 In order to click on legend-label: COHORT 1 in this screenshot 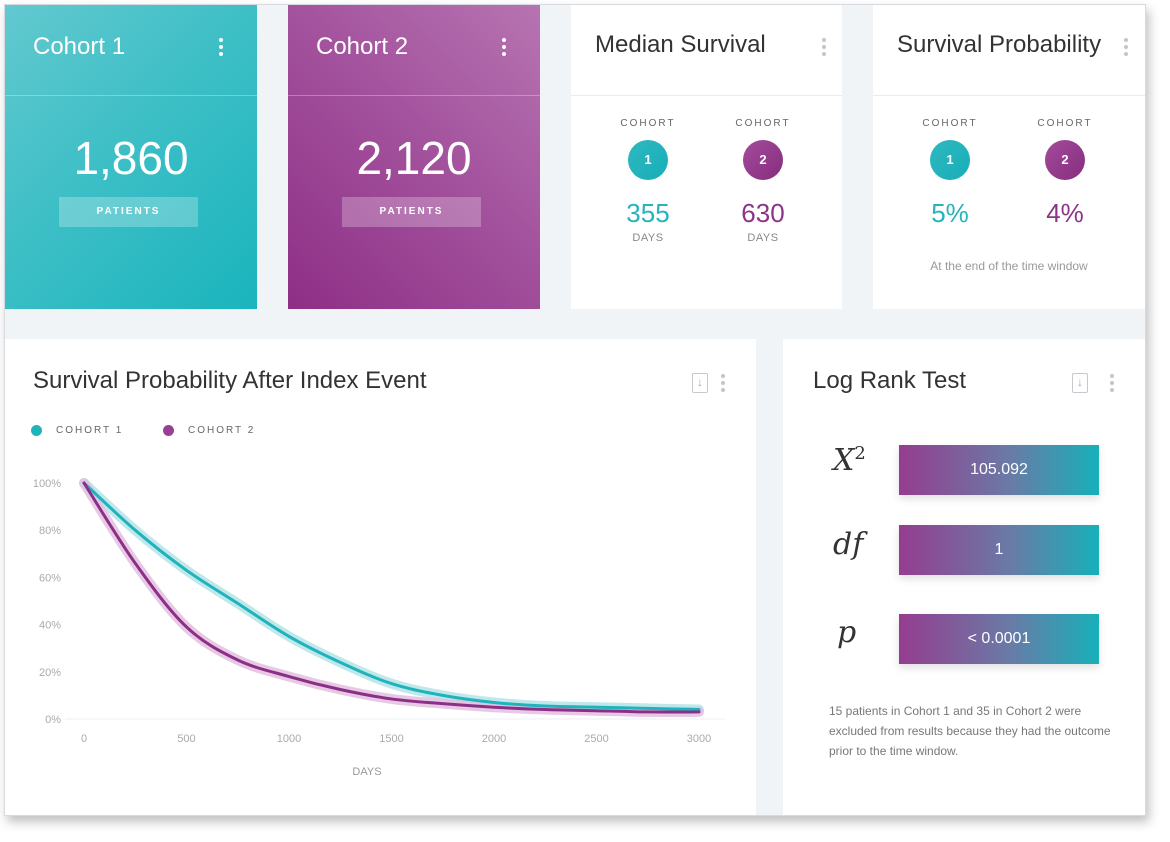, I will do `click(90, 430)`.